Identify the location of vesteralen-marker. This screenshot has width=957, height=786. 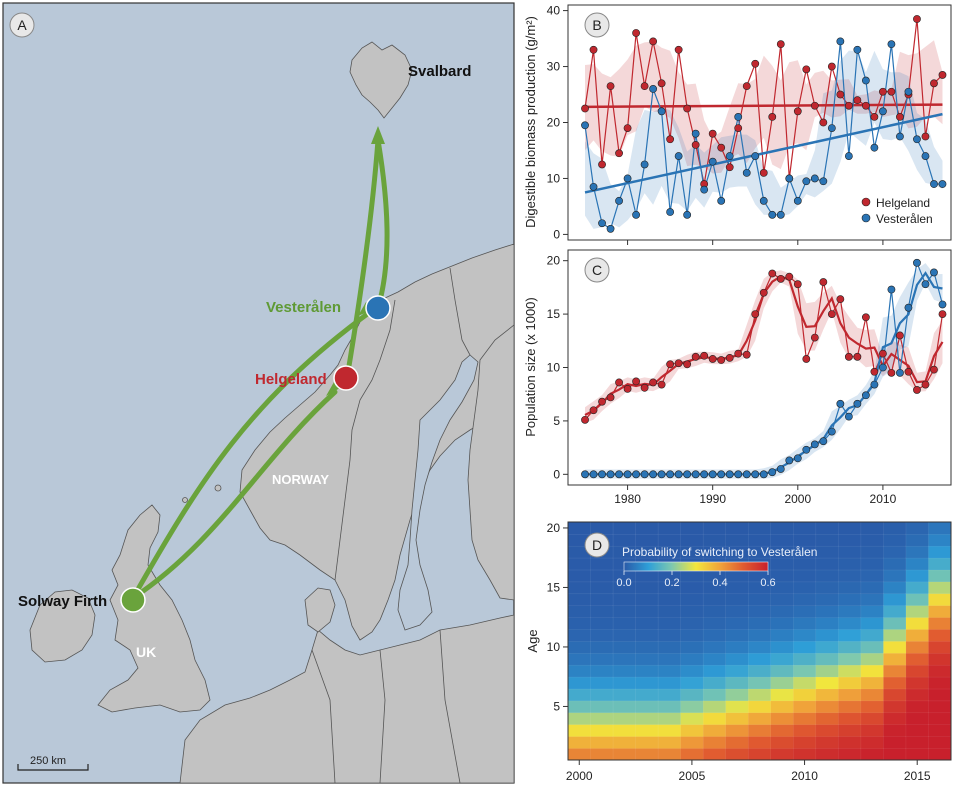
(378, 308).